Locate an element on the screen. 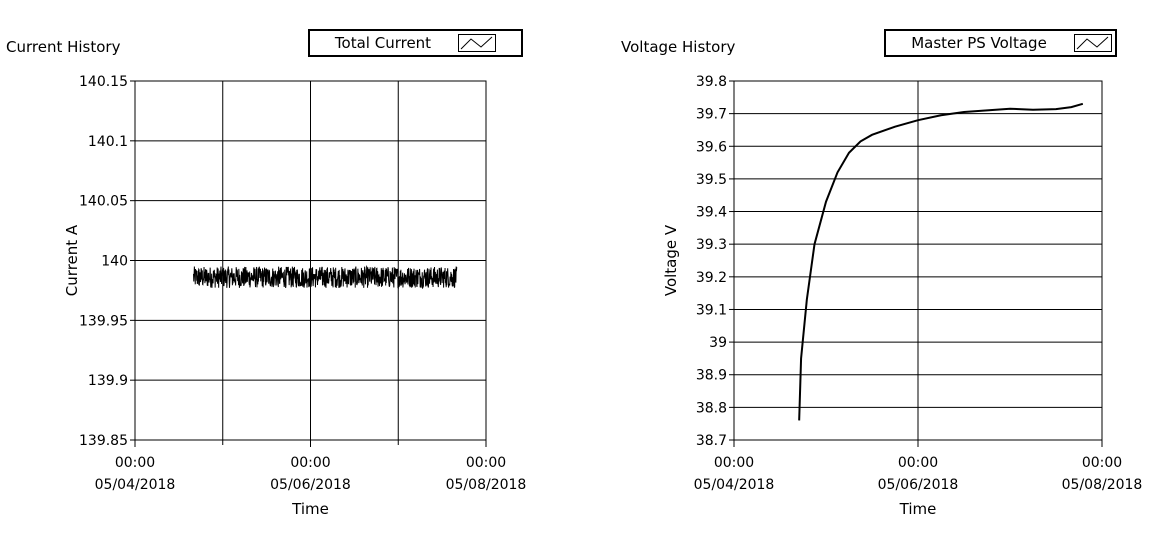  y-axis-title: Voltage V is located at coordinates (671, 260).